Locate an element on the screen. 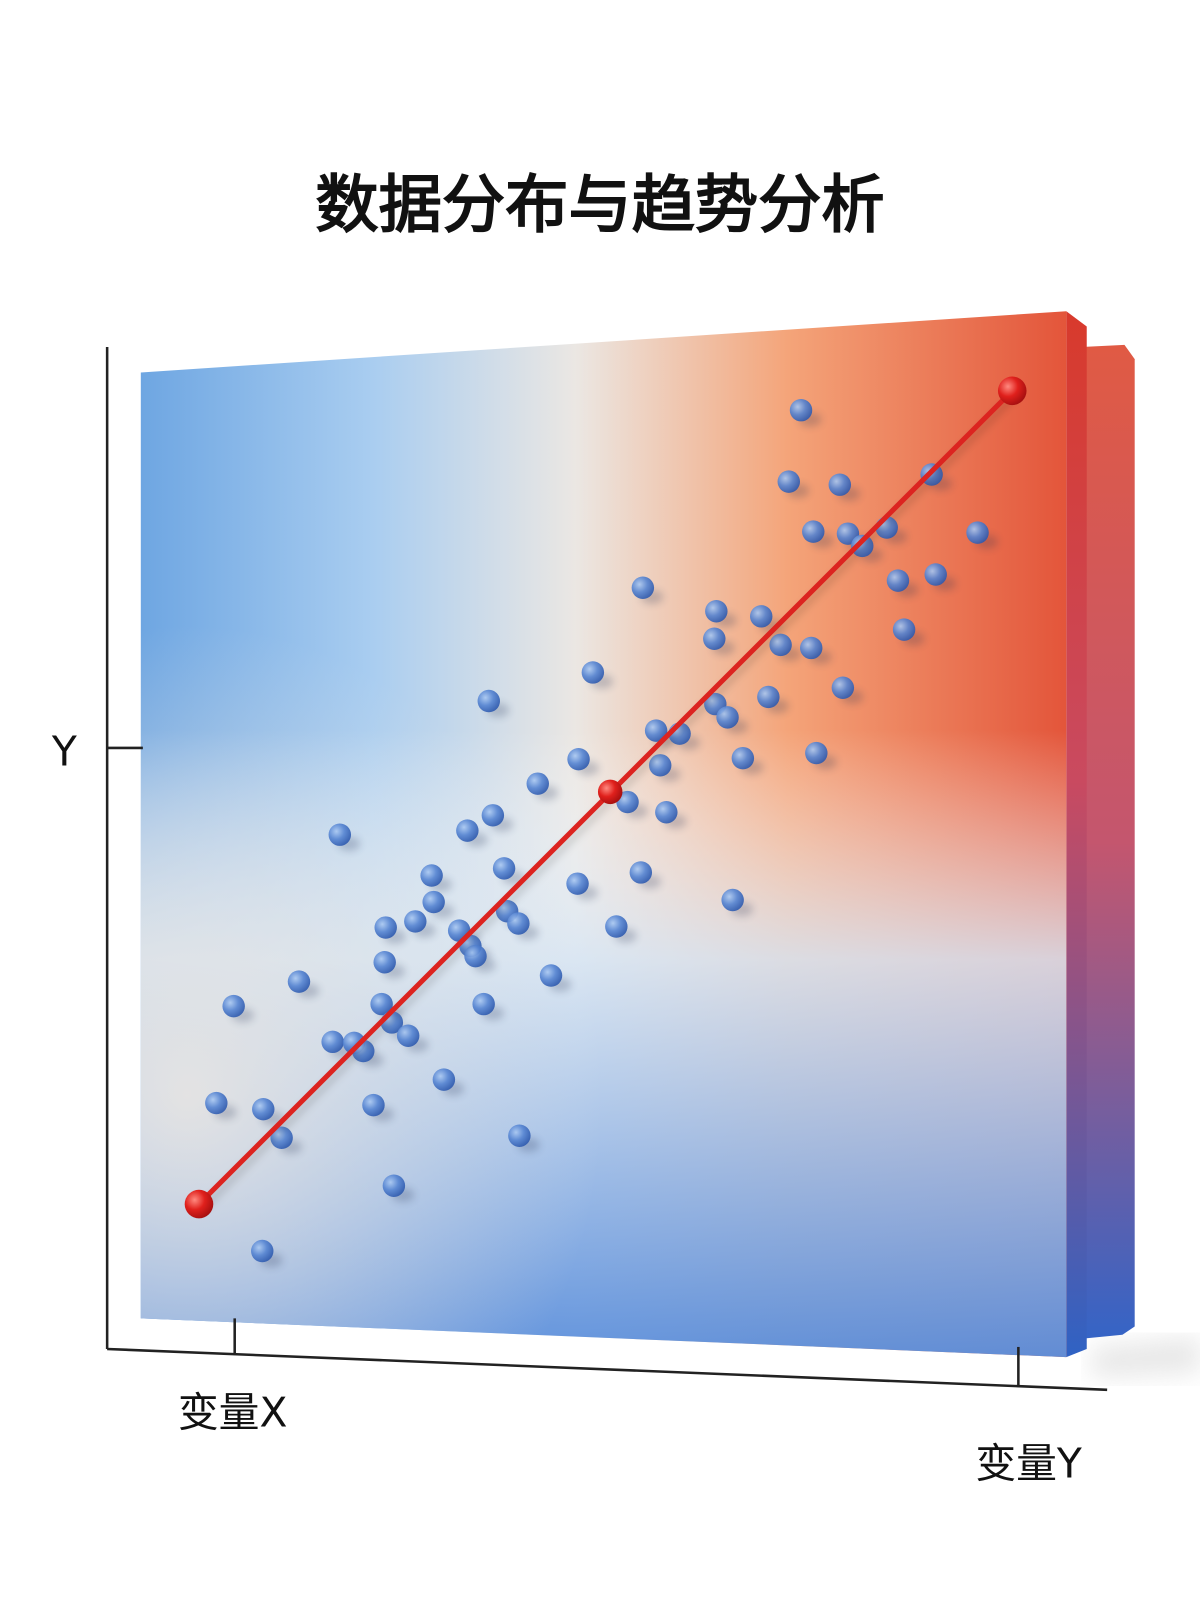  title: 数据分布与趋势分析 is located at coordinates (599, 205).